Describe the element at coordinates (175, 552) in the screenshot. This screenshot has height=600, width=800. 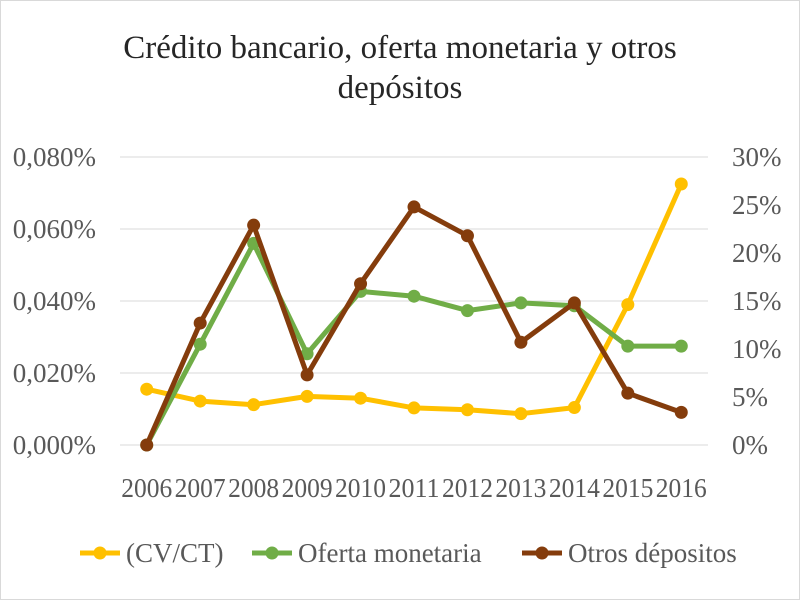
I see `legend-label: (CV/CT)` at that location.